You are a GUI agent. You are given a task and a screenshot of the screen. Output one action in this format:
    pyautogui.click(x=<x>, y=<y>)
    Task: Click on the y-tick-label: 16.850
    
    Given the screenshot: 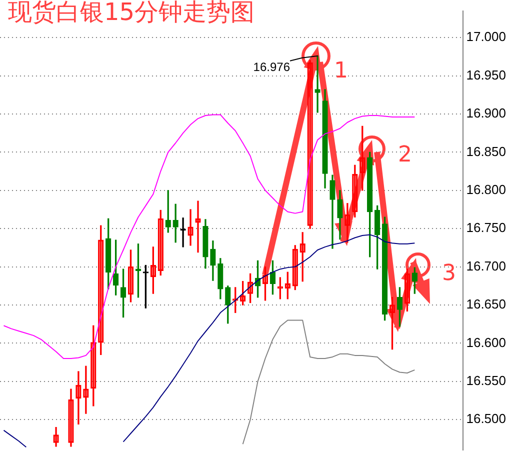 What is the action you would take?
    pyautogui.click(x=486, y=151)
    